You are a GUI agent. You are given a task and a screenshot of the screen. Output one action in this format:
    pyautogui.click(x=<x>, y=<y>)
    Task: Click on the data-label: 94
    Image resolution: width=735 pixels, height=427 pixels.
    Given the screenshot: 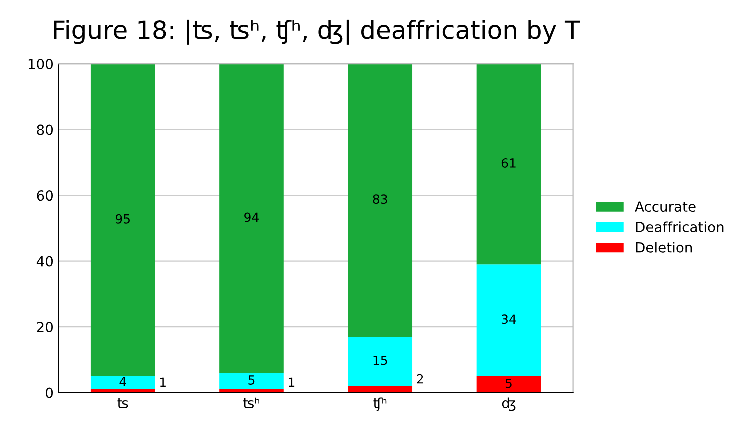 What is the action you would take?
    pyautogui.click(x=251, y=217)
    